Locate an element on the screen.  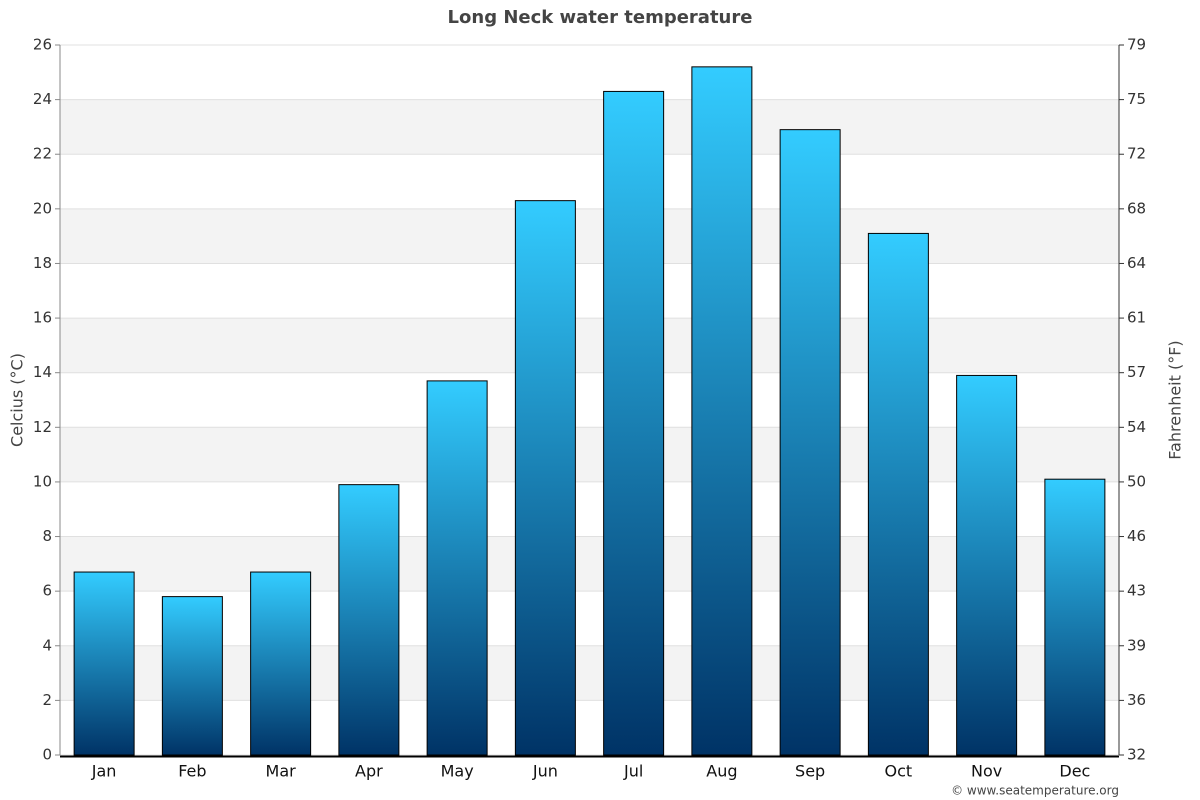
y-tick-label: 16 is located at coordinates (42, 318).